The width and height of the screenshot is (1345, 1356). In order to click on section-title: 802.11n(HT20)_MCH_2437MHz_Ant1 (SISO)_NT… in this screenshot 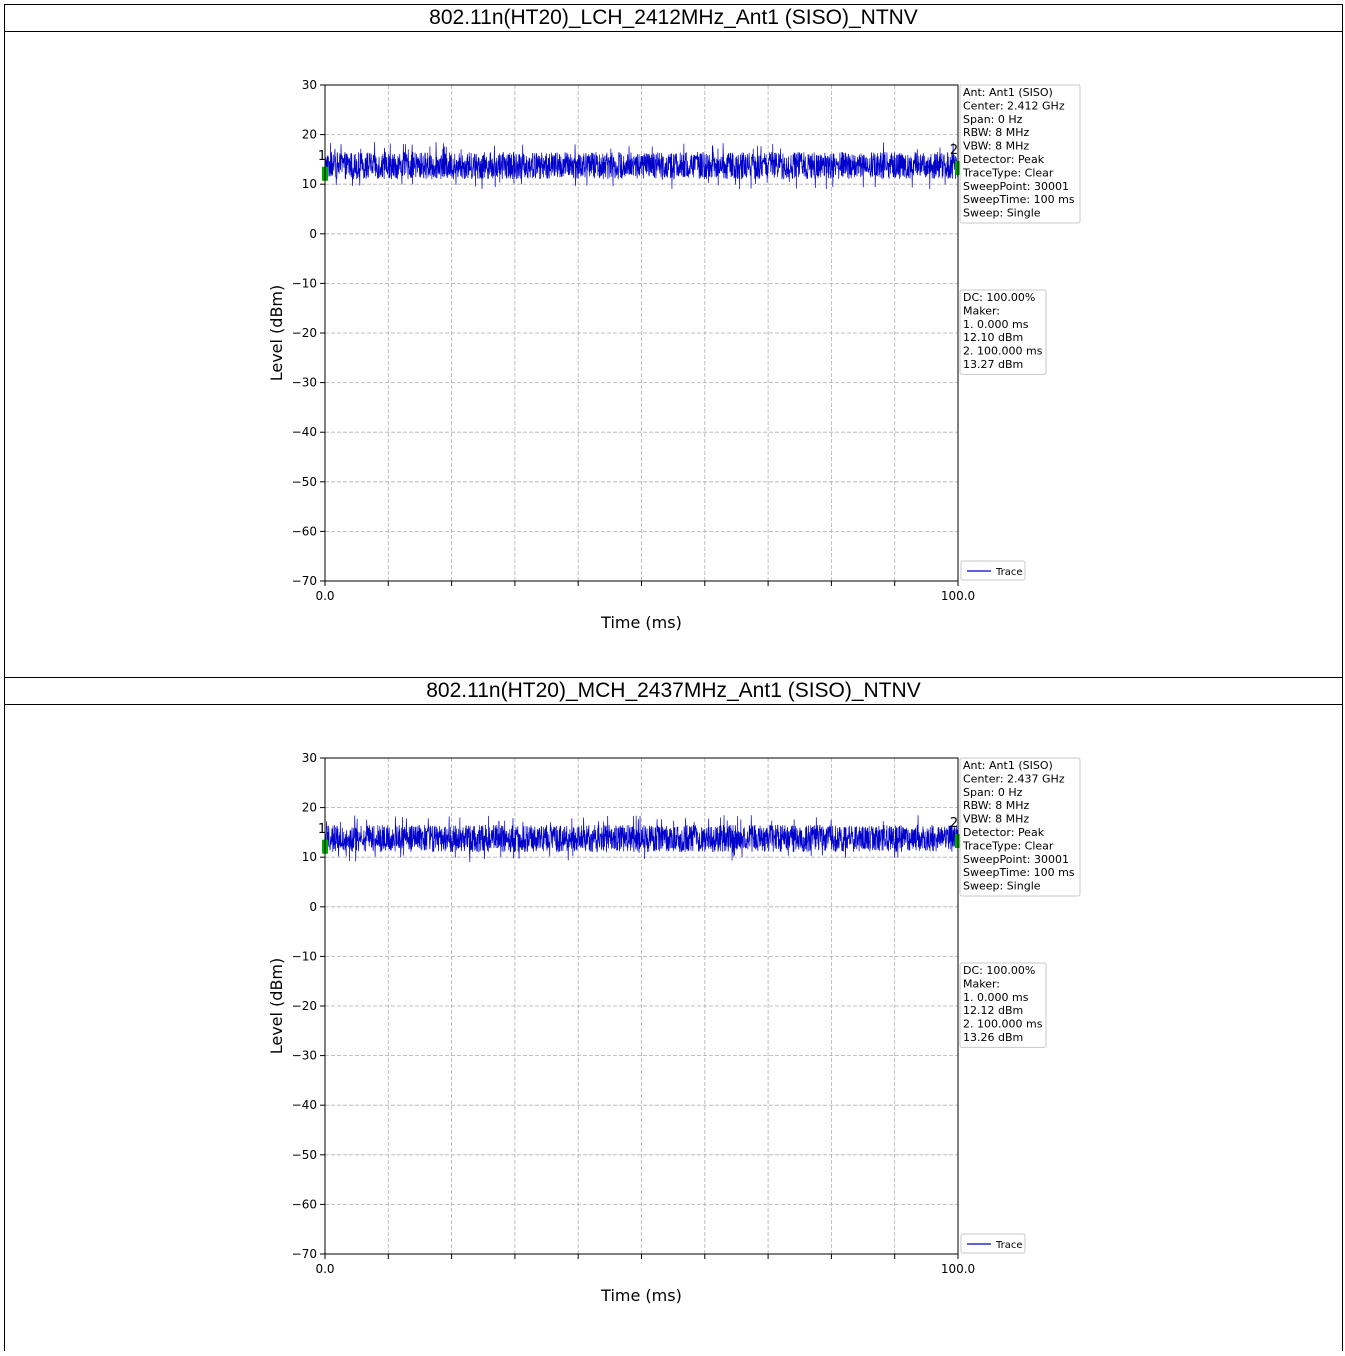, I will do `click(673, 691)`.